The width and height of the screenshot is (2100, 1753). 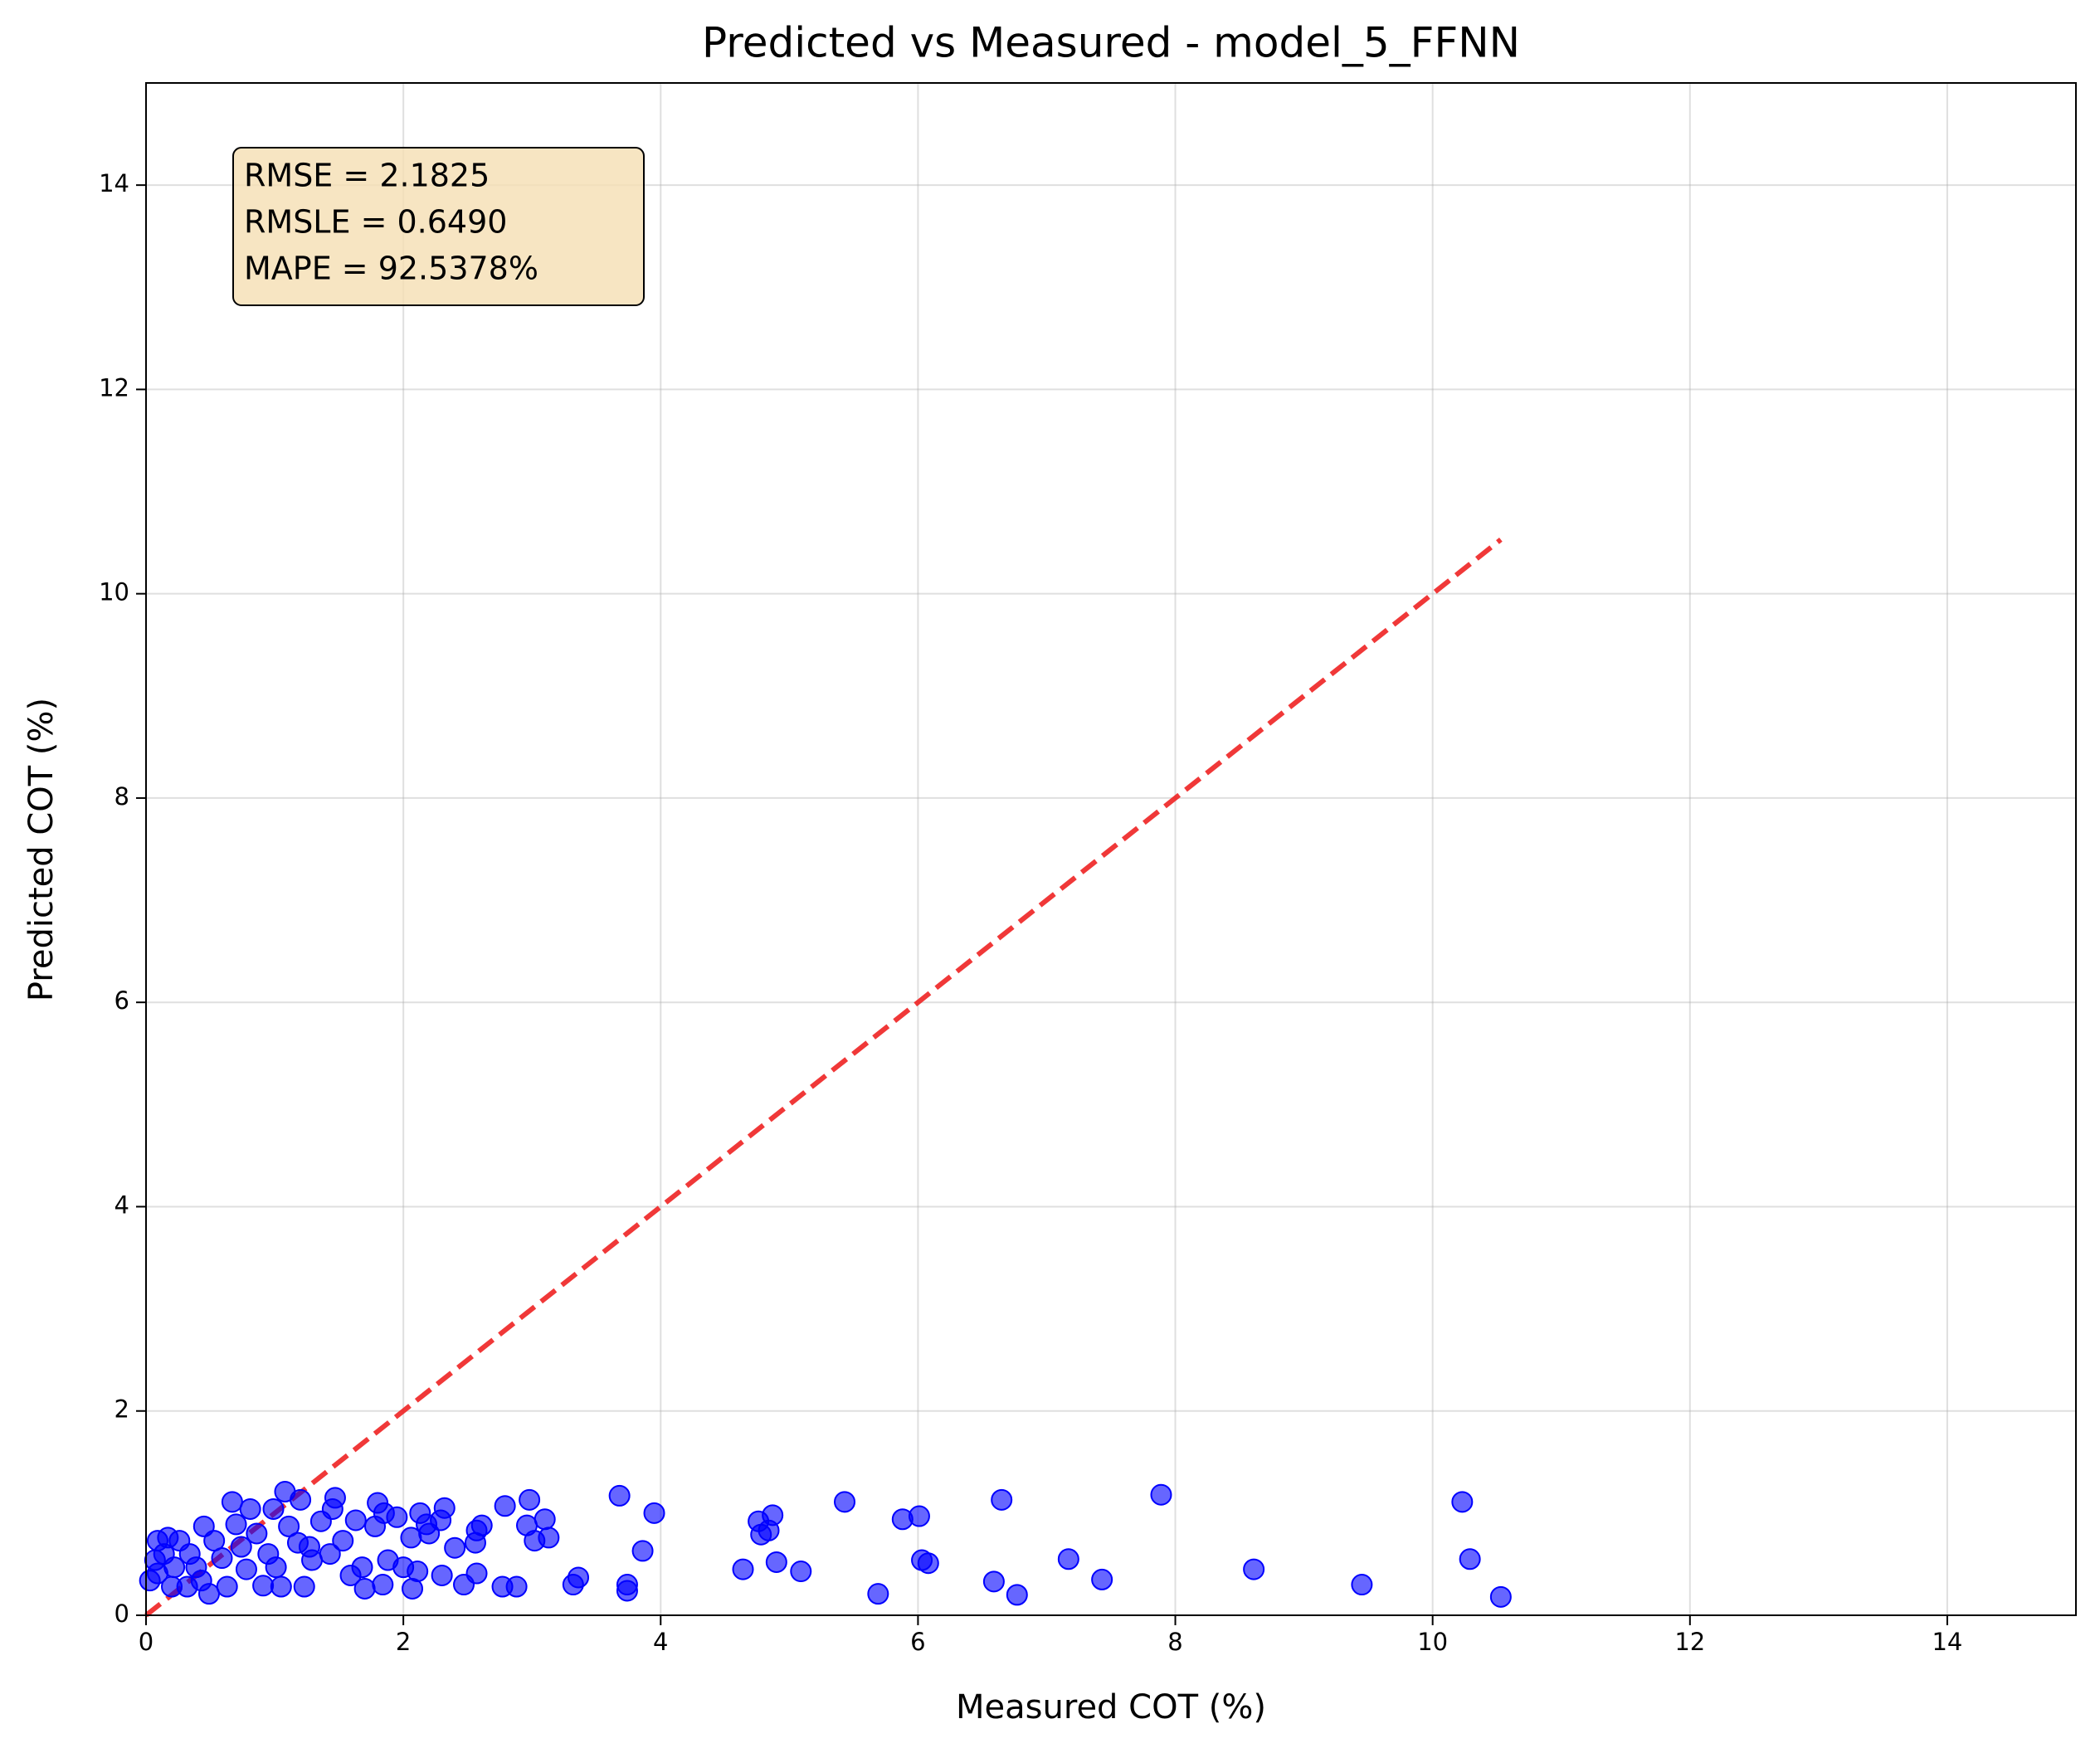 I want to click on x-tick-label: 0, so click(x=146, y=1642).